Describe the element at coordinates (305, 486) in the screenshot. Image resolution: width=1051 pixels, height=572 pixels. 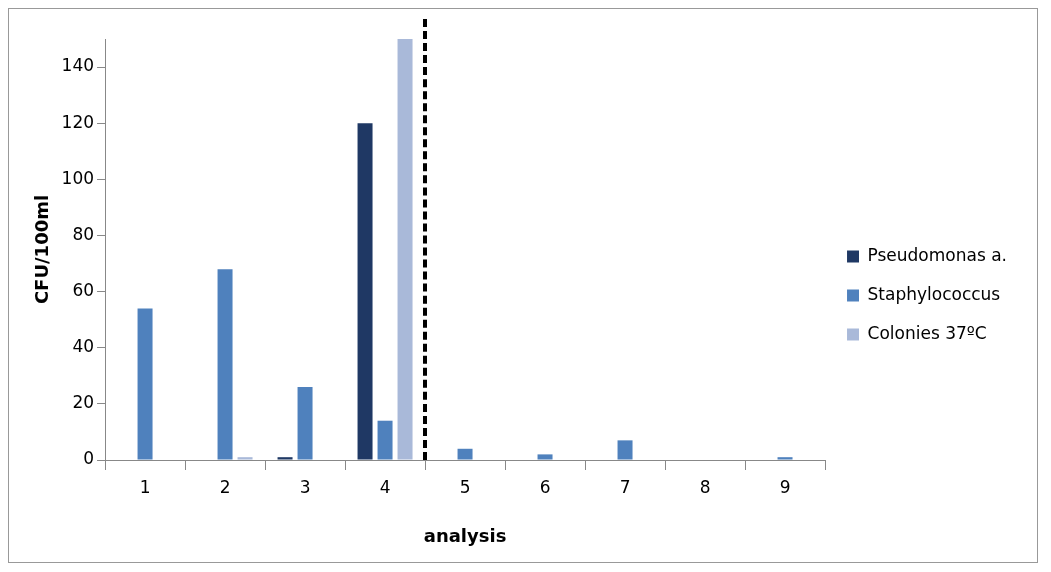
I see `x-tick-label: 3` at that location.